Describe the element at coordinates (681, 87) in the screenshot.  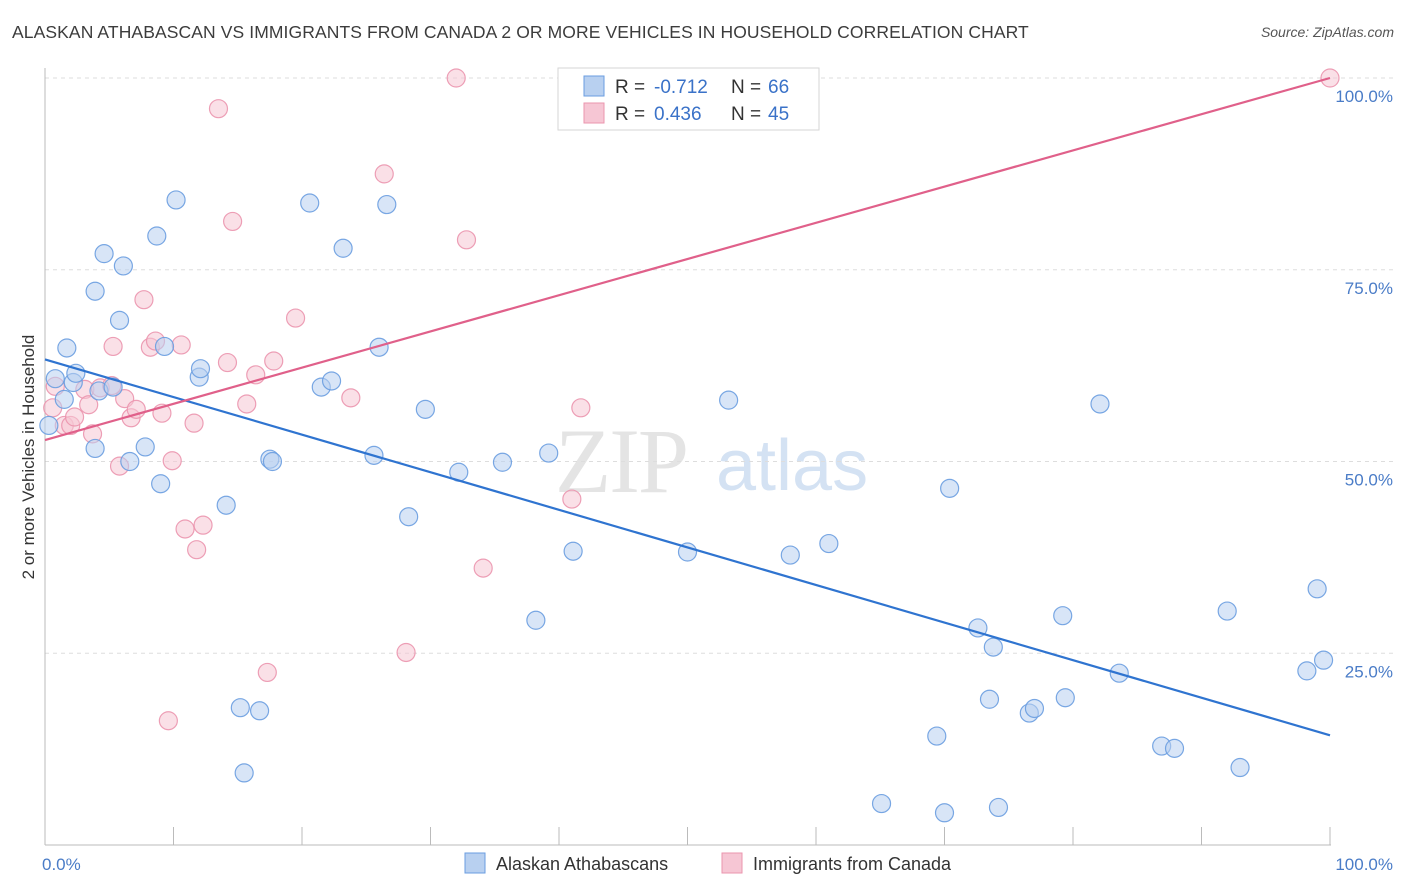
I see `legend-r-value-blue: -0.712` at that location.